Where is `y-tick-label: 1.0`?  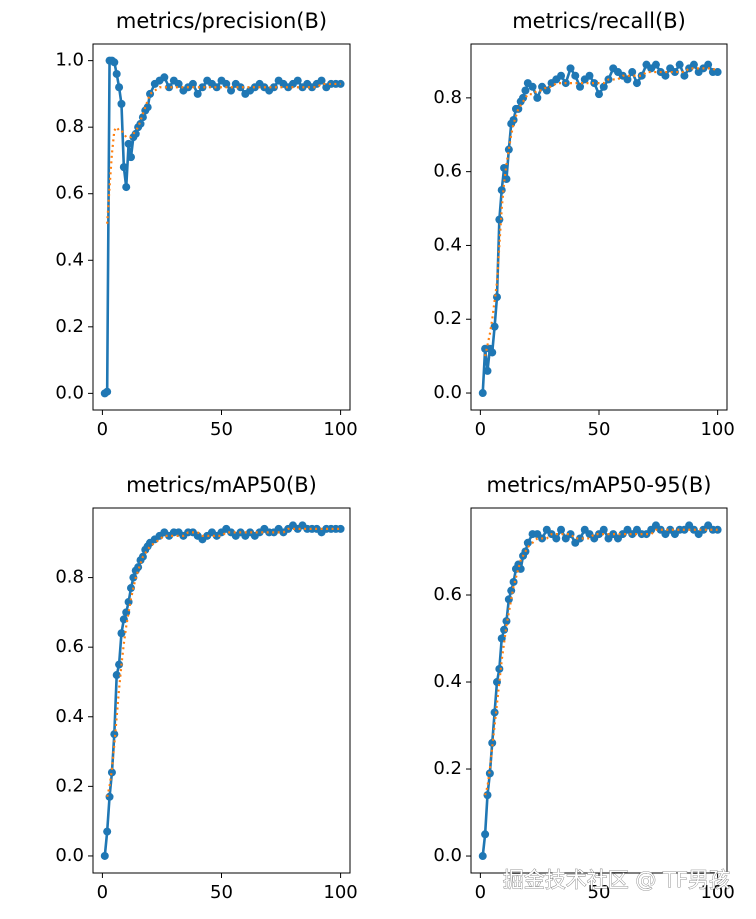 y-tick-label: 1.0 is located at coordinates (69, 60).